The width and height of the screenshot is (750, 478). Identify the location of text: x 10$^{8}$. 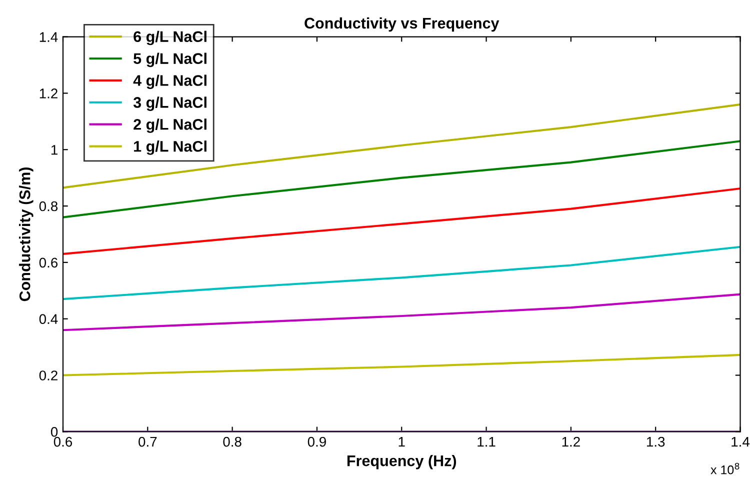
(725, 468).